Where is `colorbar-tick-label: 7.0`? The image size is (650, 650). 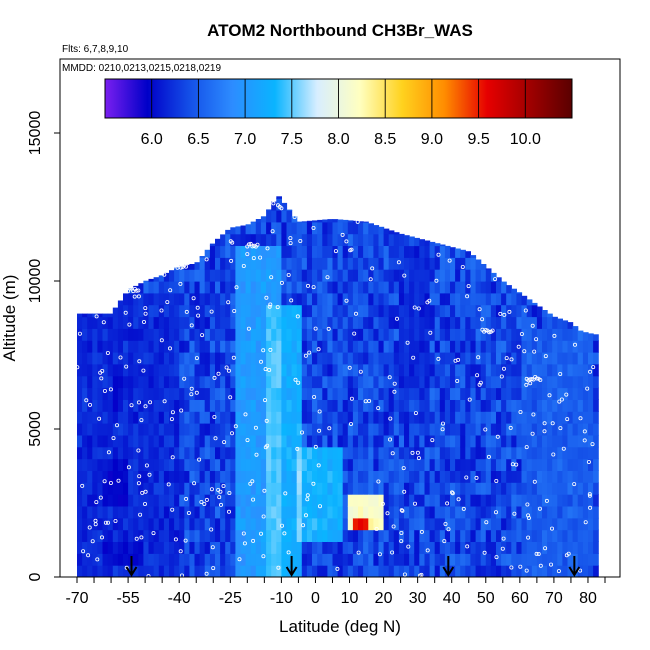
colorbar-tick-label: 7.0 is located at coordinates (245, 139).